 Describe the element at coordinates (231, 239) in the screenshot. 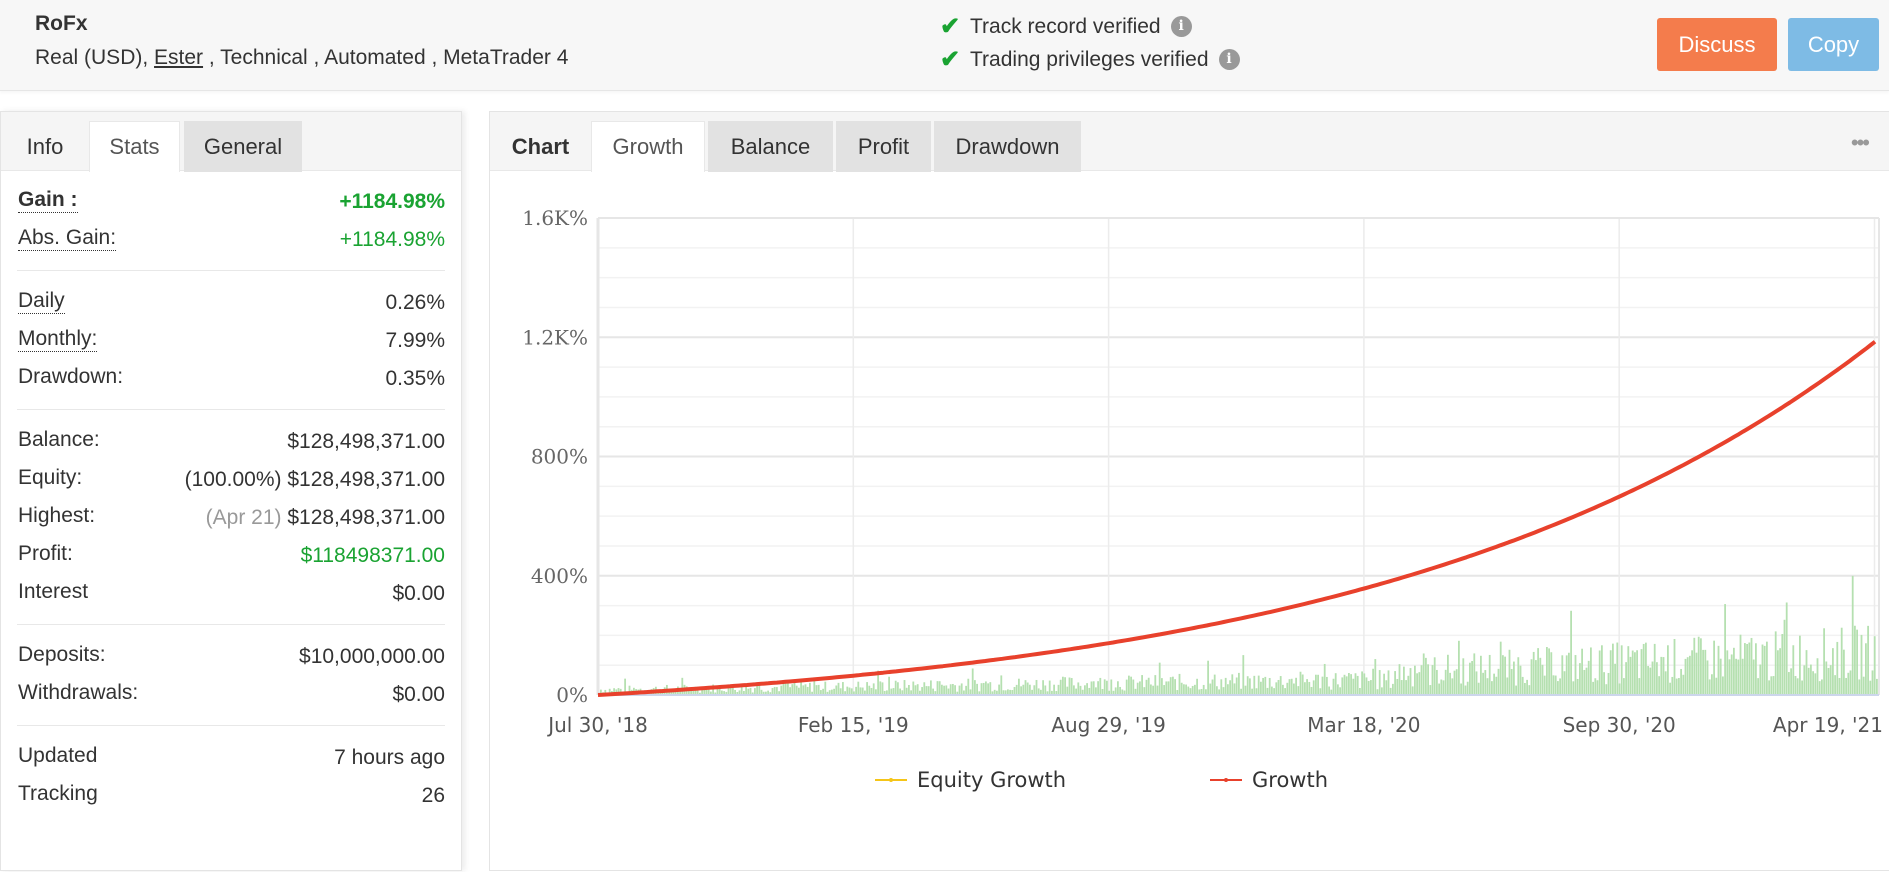

I see `stat-abs-gain: Abs. Gain: +1184.98%` at that location.